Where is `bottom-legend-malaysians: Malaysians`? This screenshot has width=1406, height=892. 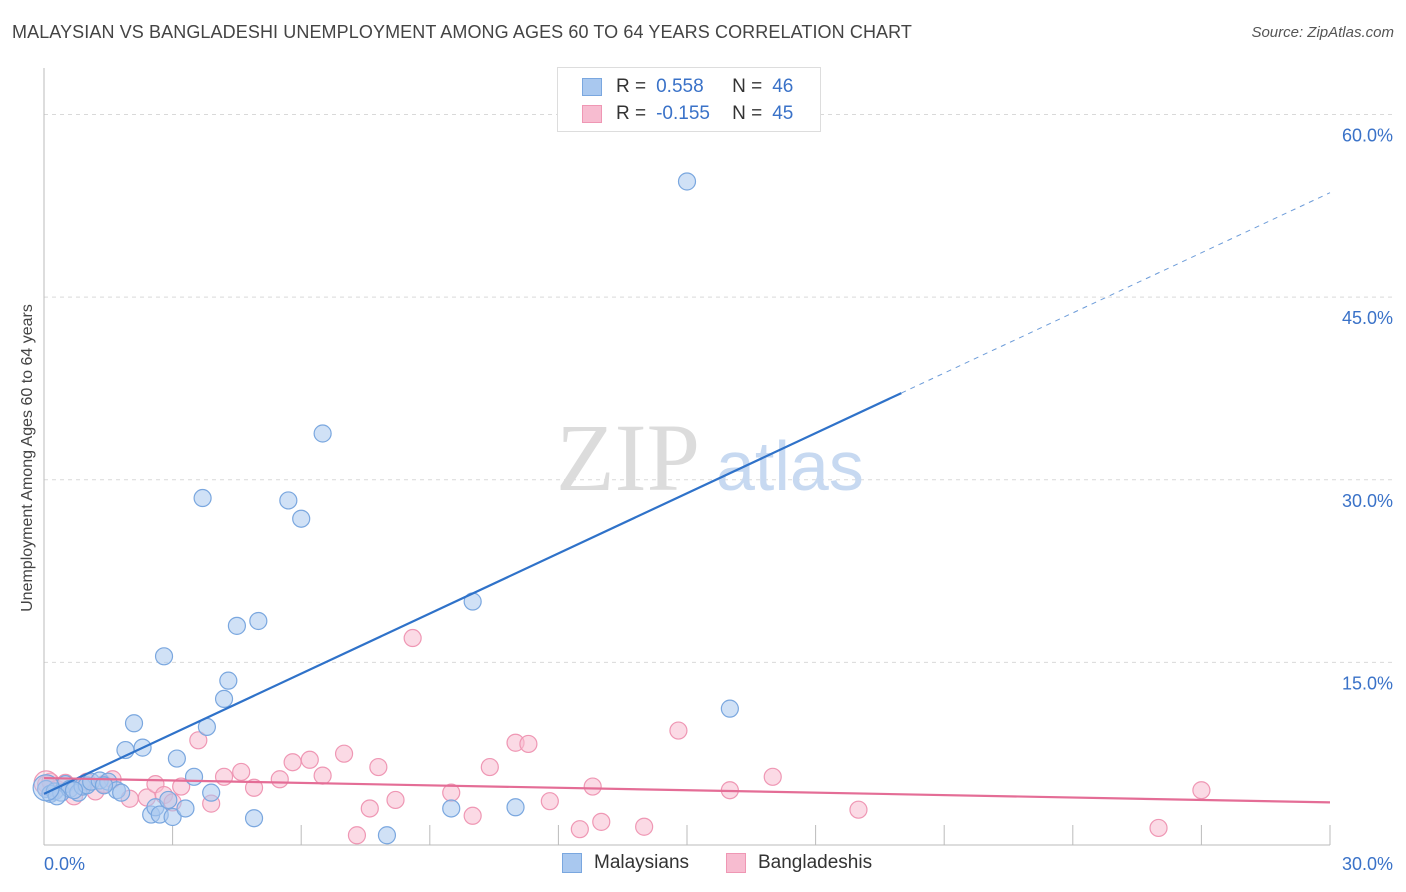
bottom-legend-malaysians: Malaysians is located at coordinates (625, 863).